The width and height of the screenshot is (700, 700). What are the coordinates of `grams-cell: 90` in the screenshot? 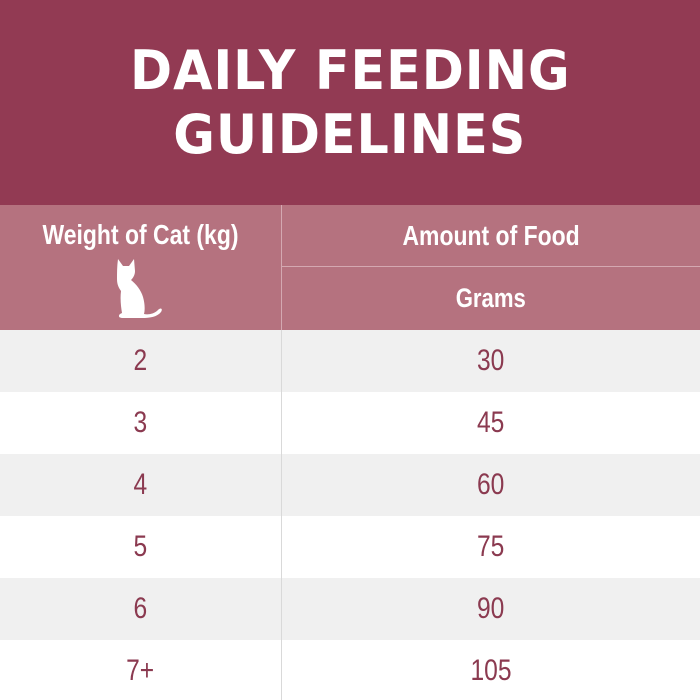 It's located at (491, 609).